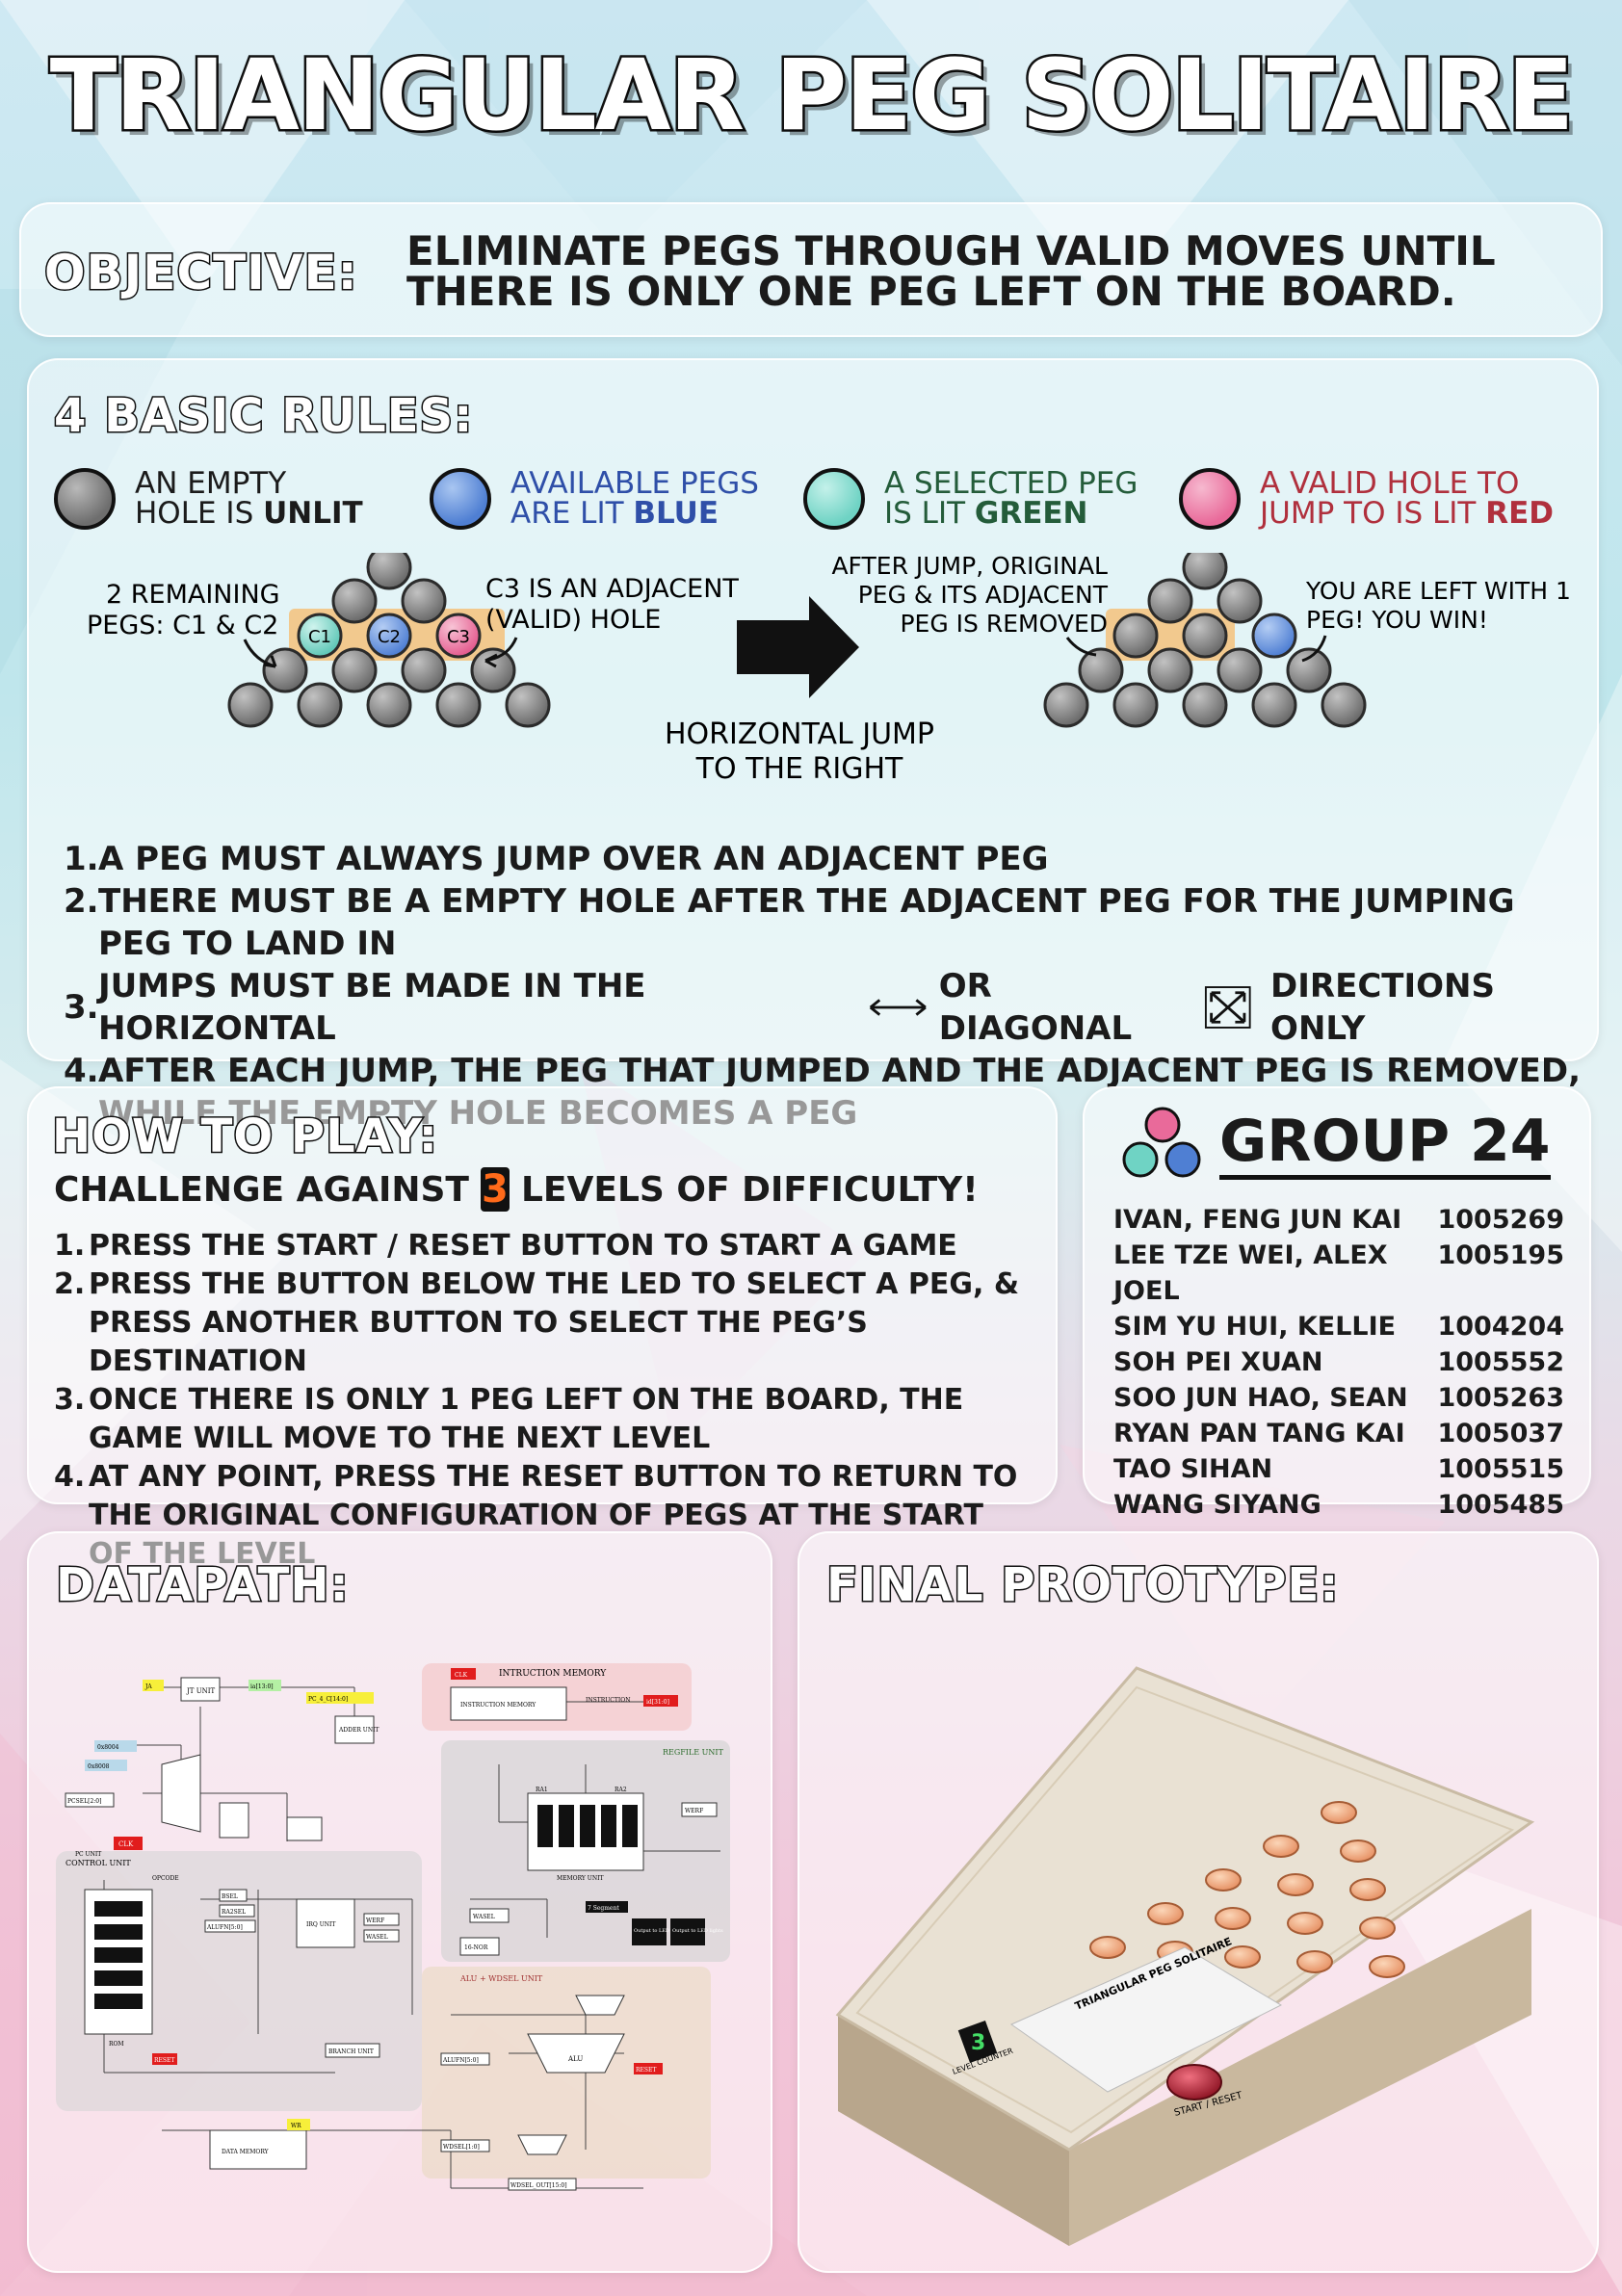  What do you see at coordinates (612, 589) in the screenshot?
I see `adjacent-line1: C3 IS AN ADJACENT` at bounding box center [612, 589].